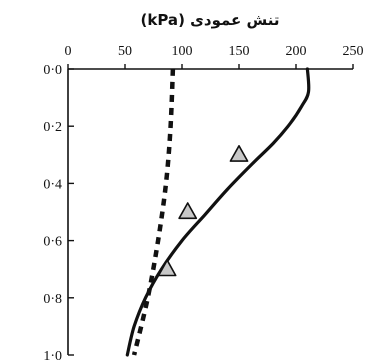  Describe the element at coordinates (52, 184) in the screenshot. I see `y-tick-label: 0·4` at that location.